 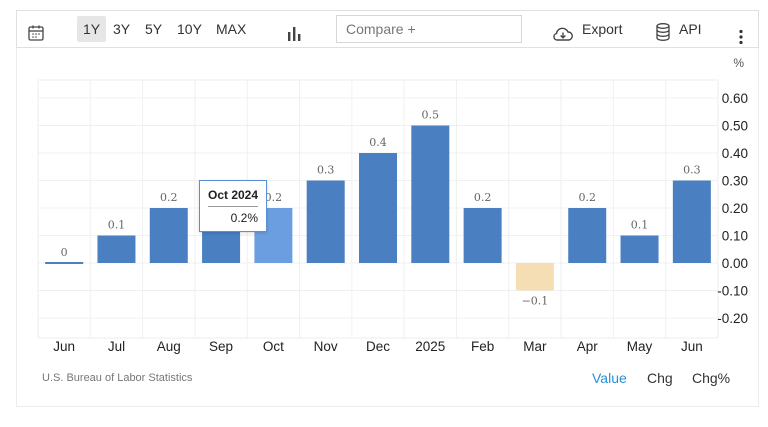 What do you see at coordinates (690, 29) in the screenshot?
I see `api-button: API` at bounding box center [690, 29].